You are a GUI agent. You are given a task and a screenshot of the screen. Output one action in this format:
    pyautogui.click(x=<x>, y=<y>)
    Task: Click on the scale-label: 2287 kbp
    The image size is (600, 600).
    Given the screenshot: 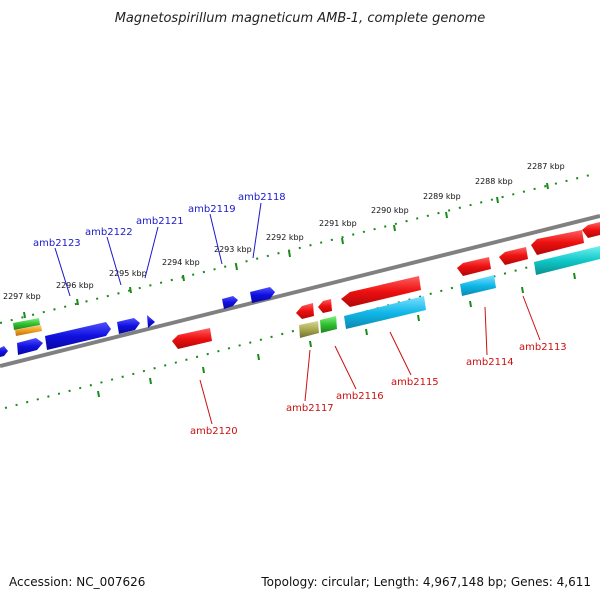 What is the action you would take?
    pyautogui.click(x=546, y=166)
    